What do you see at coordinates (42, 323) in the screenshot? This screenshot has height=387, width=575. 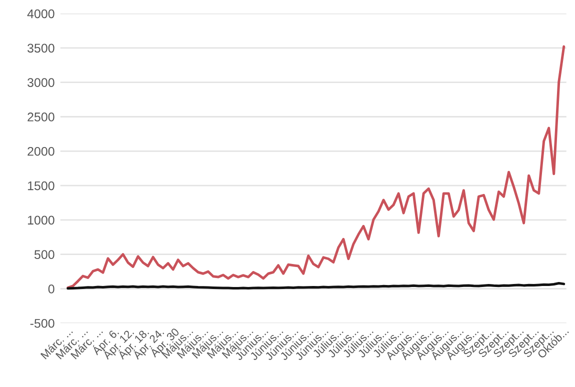 I see `y-tick-label: -500` at bounding box center [42, 323].